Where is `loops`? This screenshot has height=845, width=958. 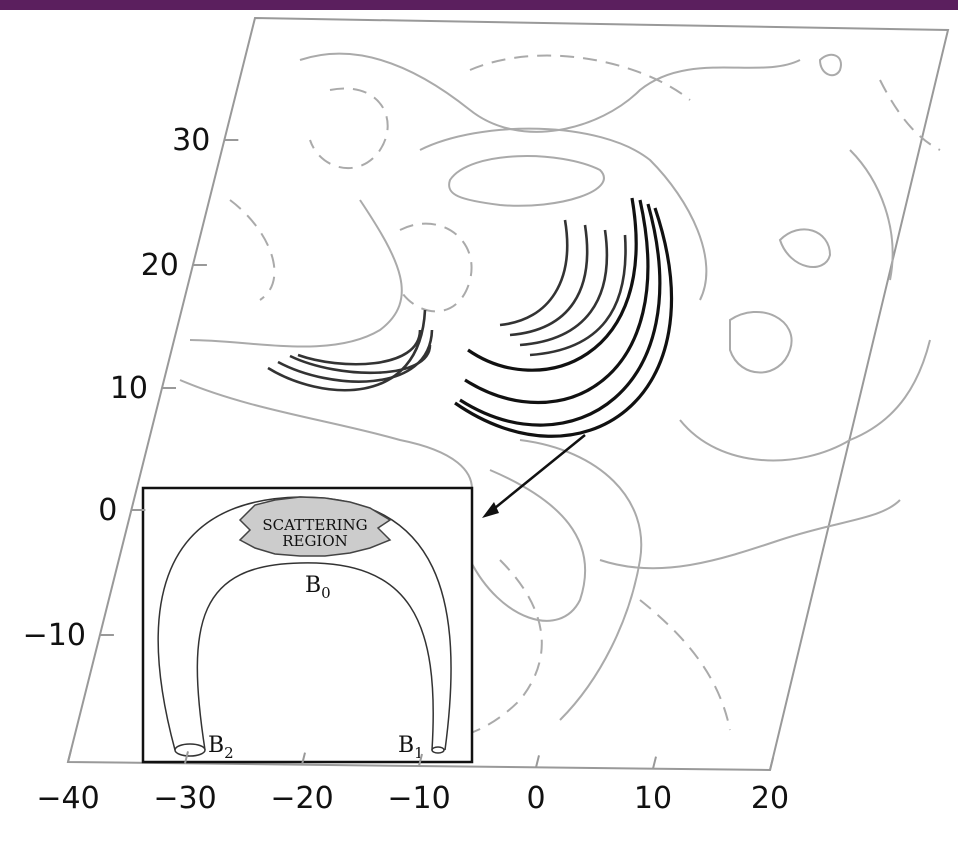 loops is located at coordinates (470, 317).